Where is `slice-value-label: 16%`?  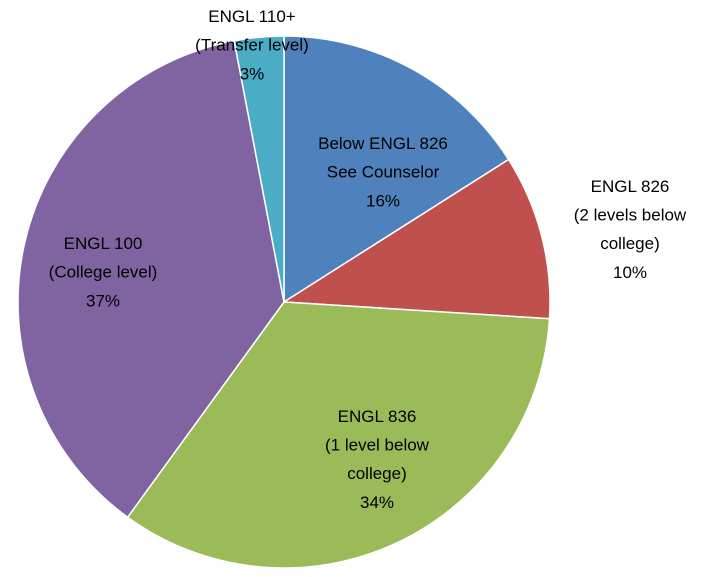
slice-value-label: 16% is located at coordinates (383, 200).